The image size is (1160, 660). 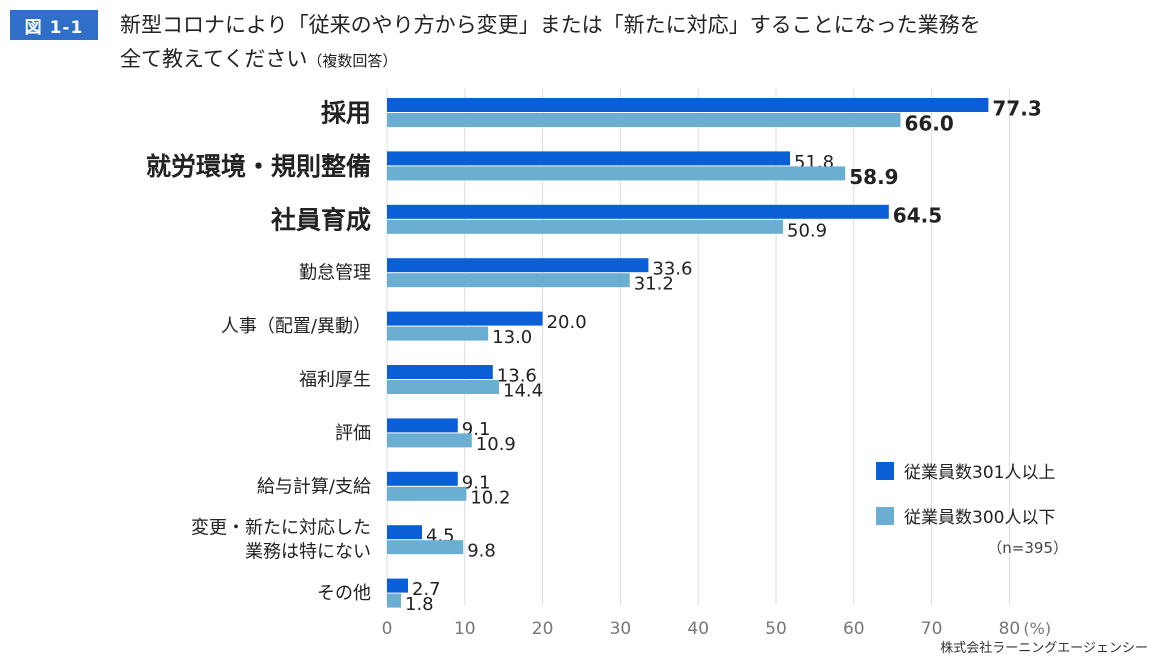 What do you see at coordinates (1016, 109) in the screenshot?
I see `value-label-series1-0: 77.3` at bounding box center [1016, 109].